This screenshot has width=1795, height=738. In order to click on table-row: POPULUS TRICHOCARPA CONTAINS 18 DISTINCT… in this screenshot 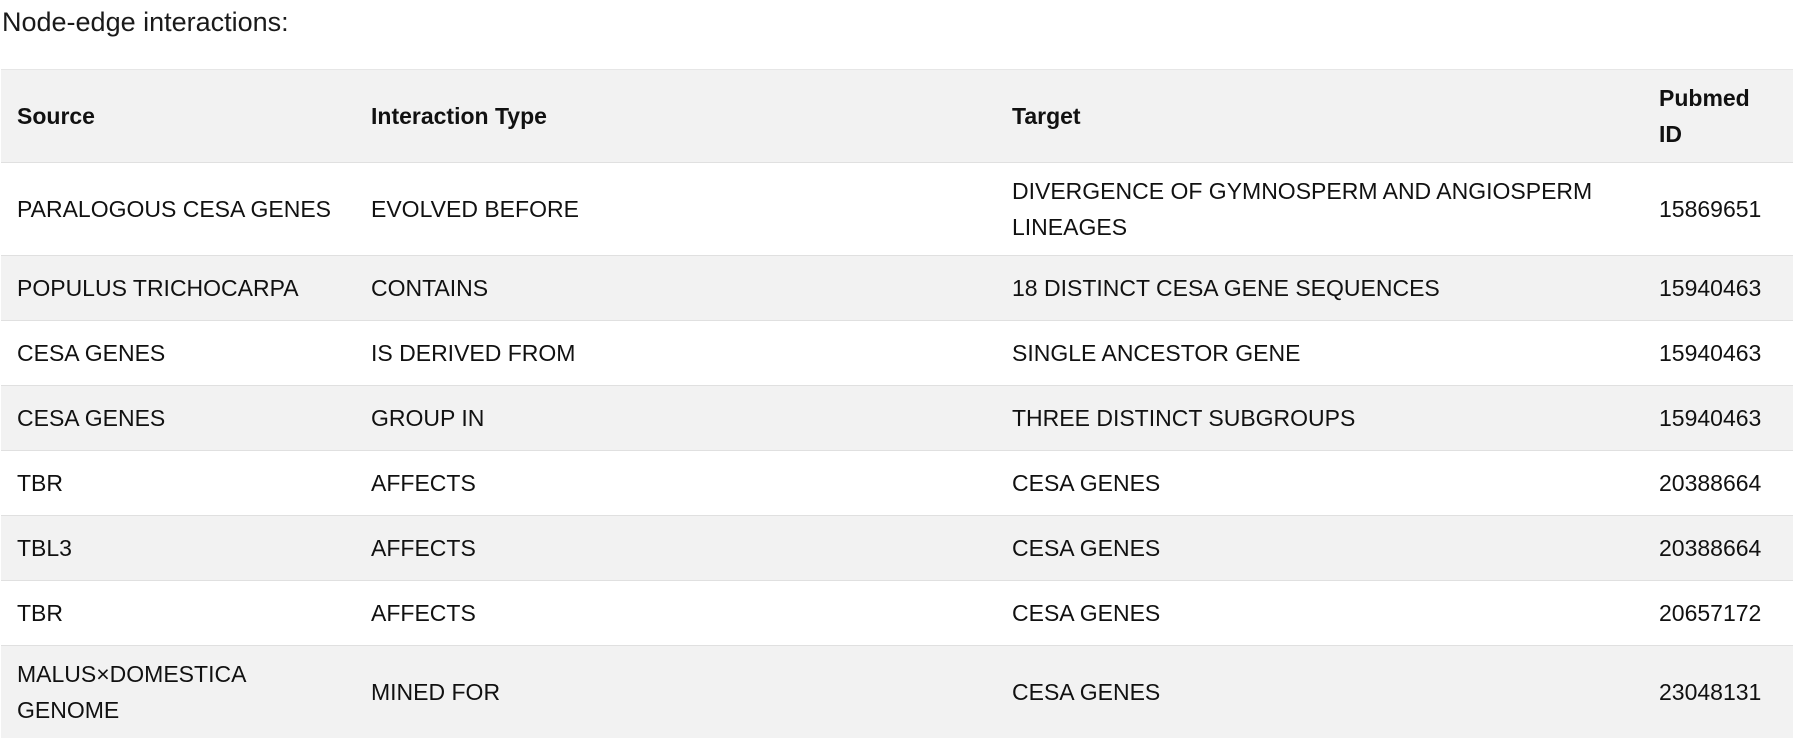, I will do `click(897, 288)`.